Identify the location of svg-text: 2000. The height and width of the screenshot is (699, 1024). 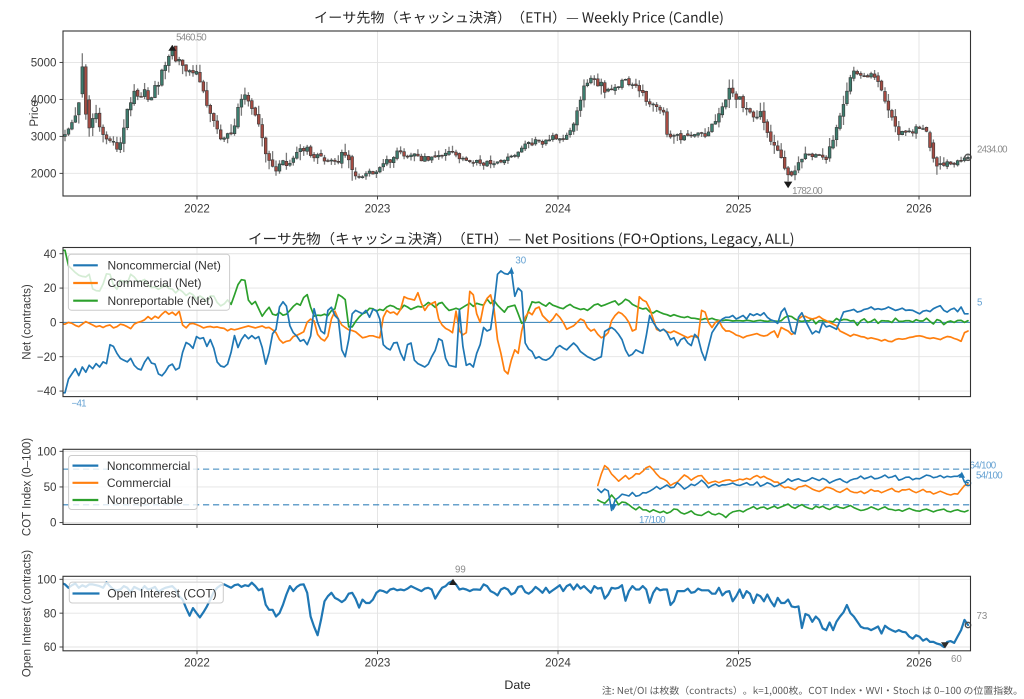
(44, 173).